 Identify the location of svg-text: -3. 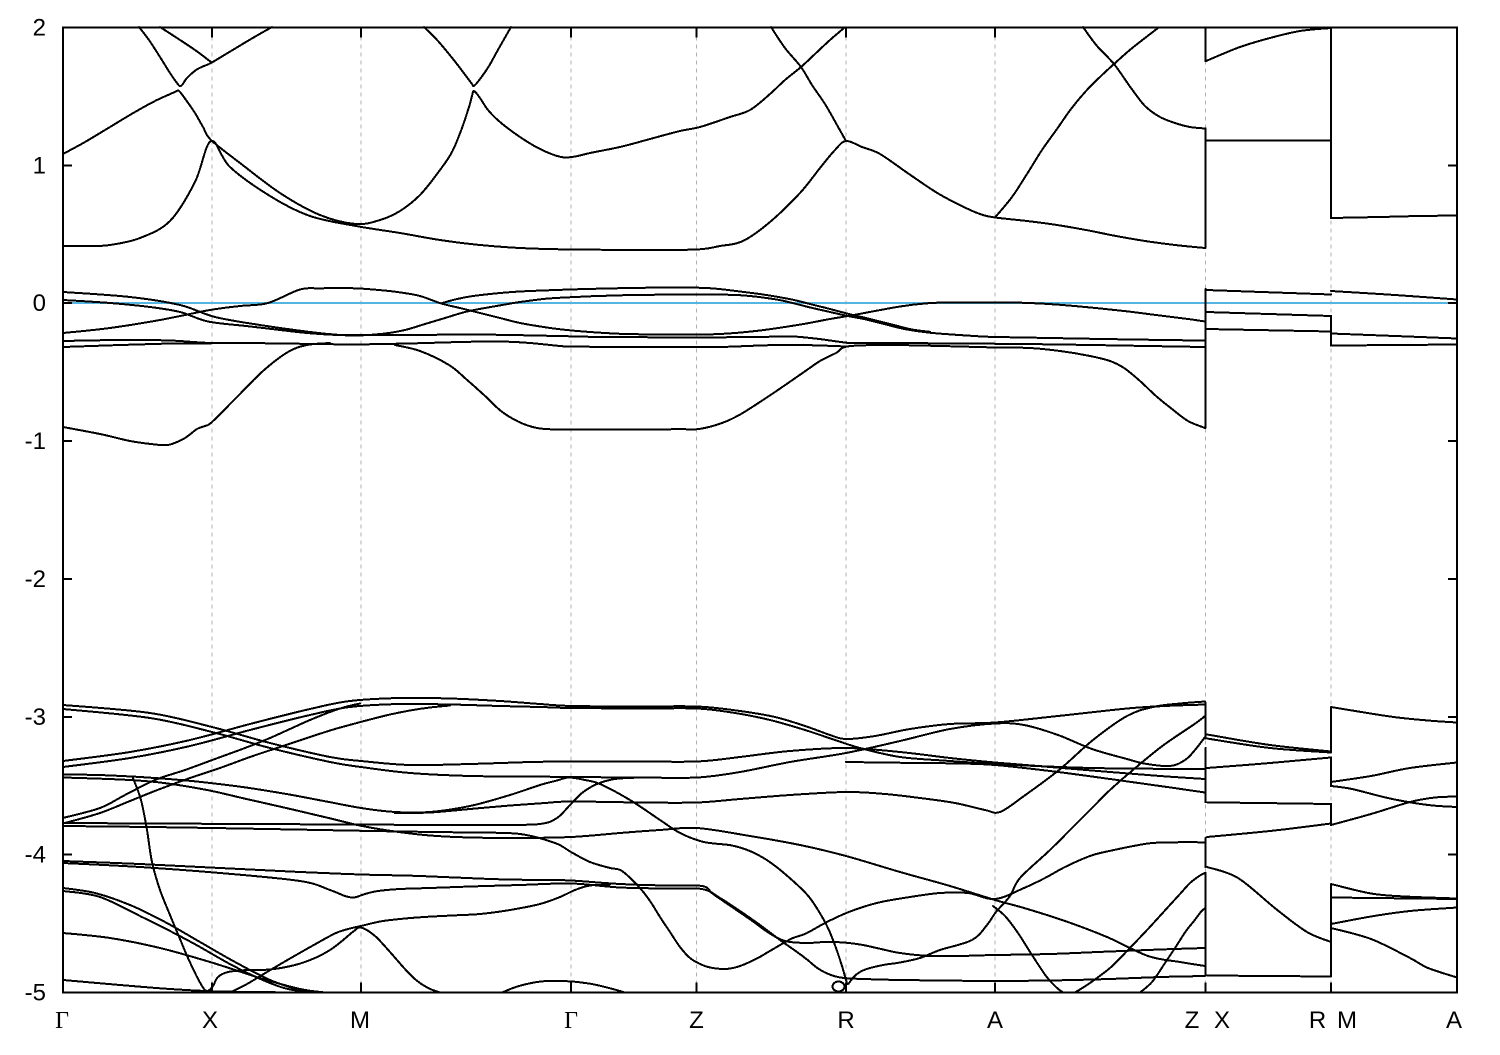
(35, 717).